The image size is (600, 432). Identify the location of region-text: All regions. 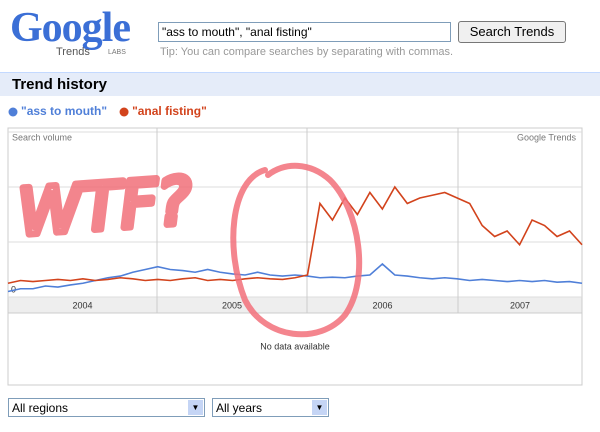
(40, 408).